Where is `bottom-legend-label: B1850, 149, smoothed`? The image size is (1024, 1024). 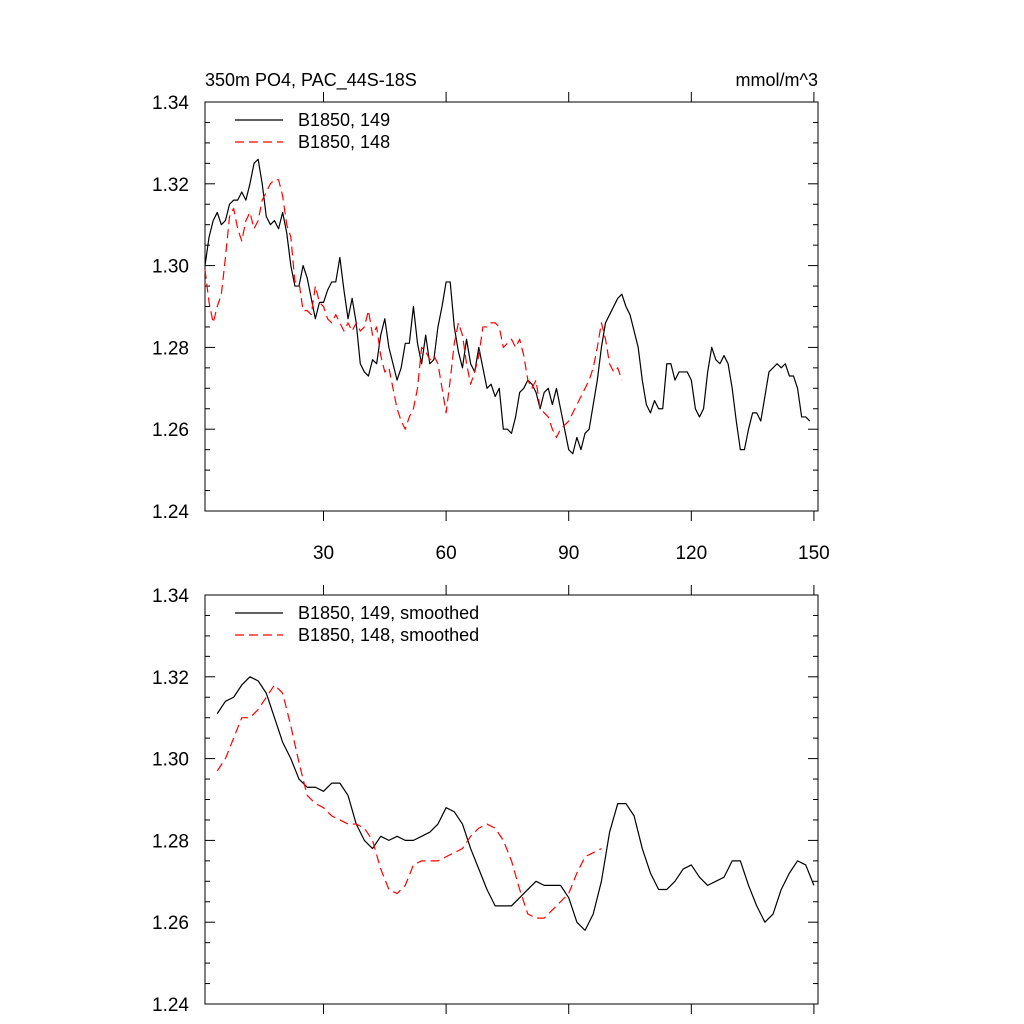 bottom-legend-label: B1850, 149, smoothed is located at coordinates (388, 613).